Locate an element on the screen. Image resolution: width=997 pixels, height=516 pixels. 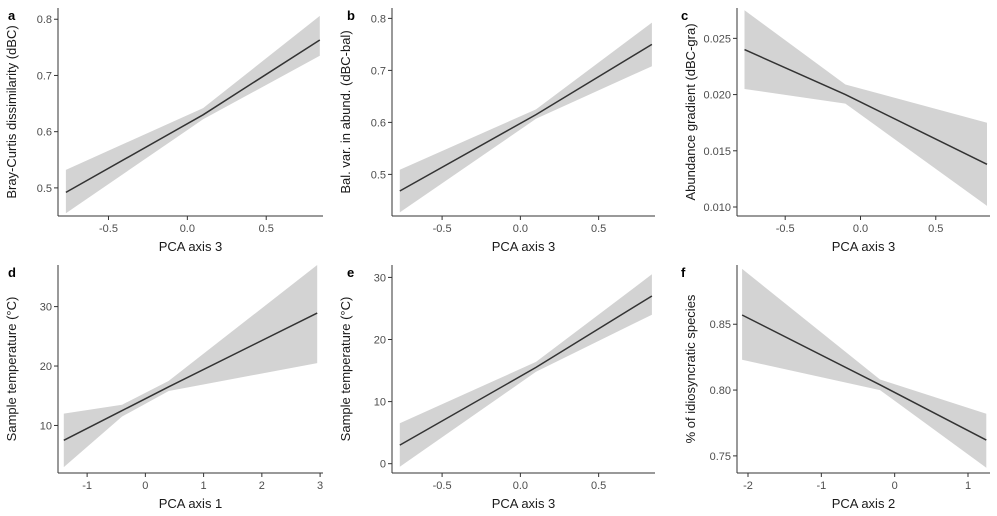
y-tick-label: 0 is located at coordinates (383, 465).